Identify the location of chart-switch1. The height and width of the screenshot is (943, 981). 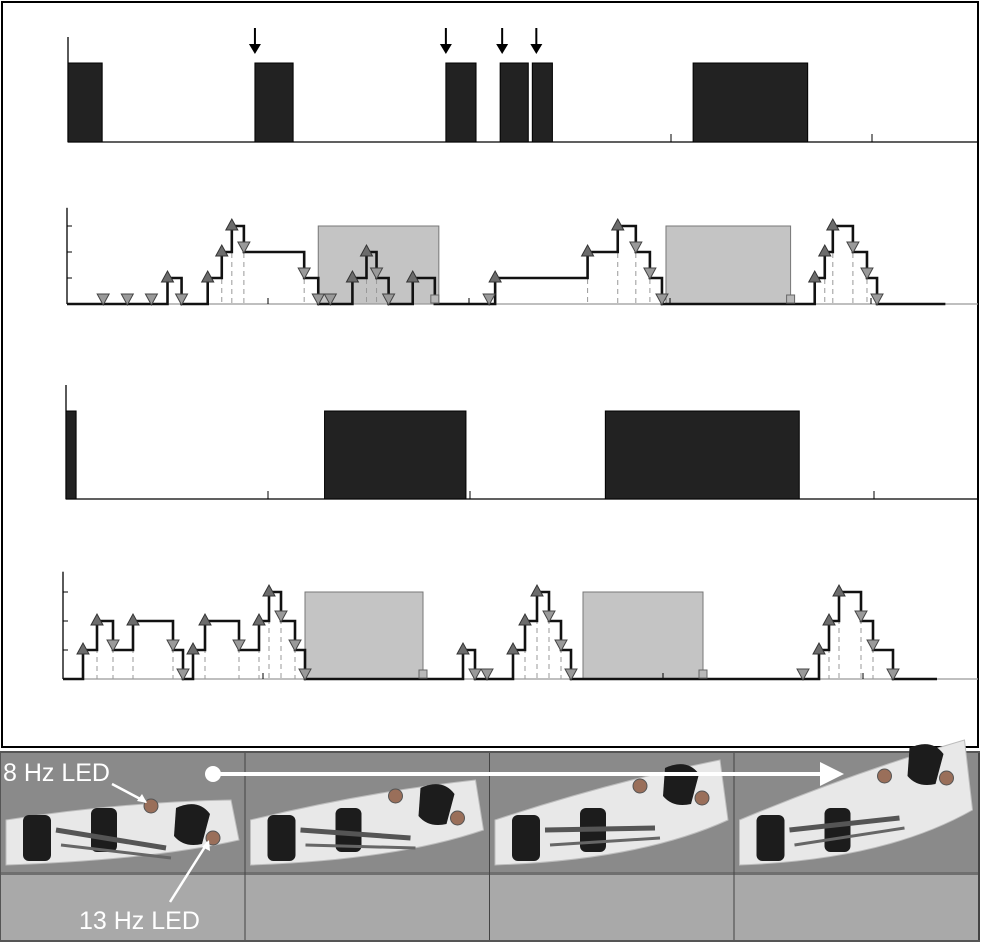
(522, 85).